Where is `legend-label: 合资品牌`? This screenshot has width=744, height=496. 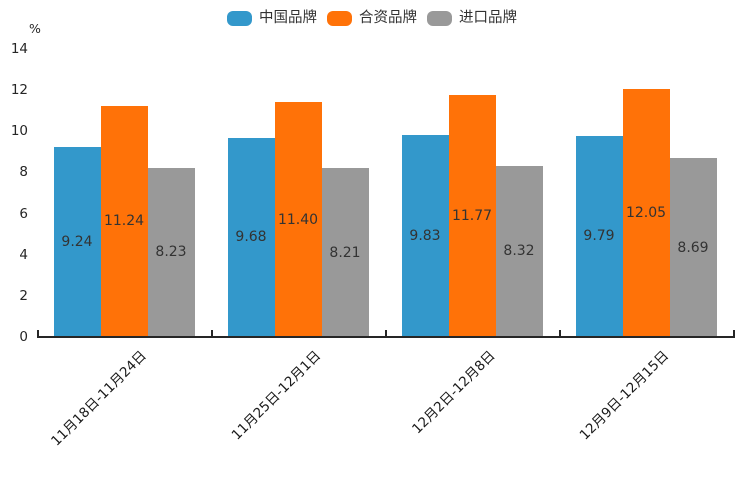
legend-label: 合资品牌 is located at coordinates (388, 18).